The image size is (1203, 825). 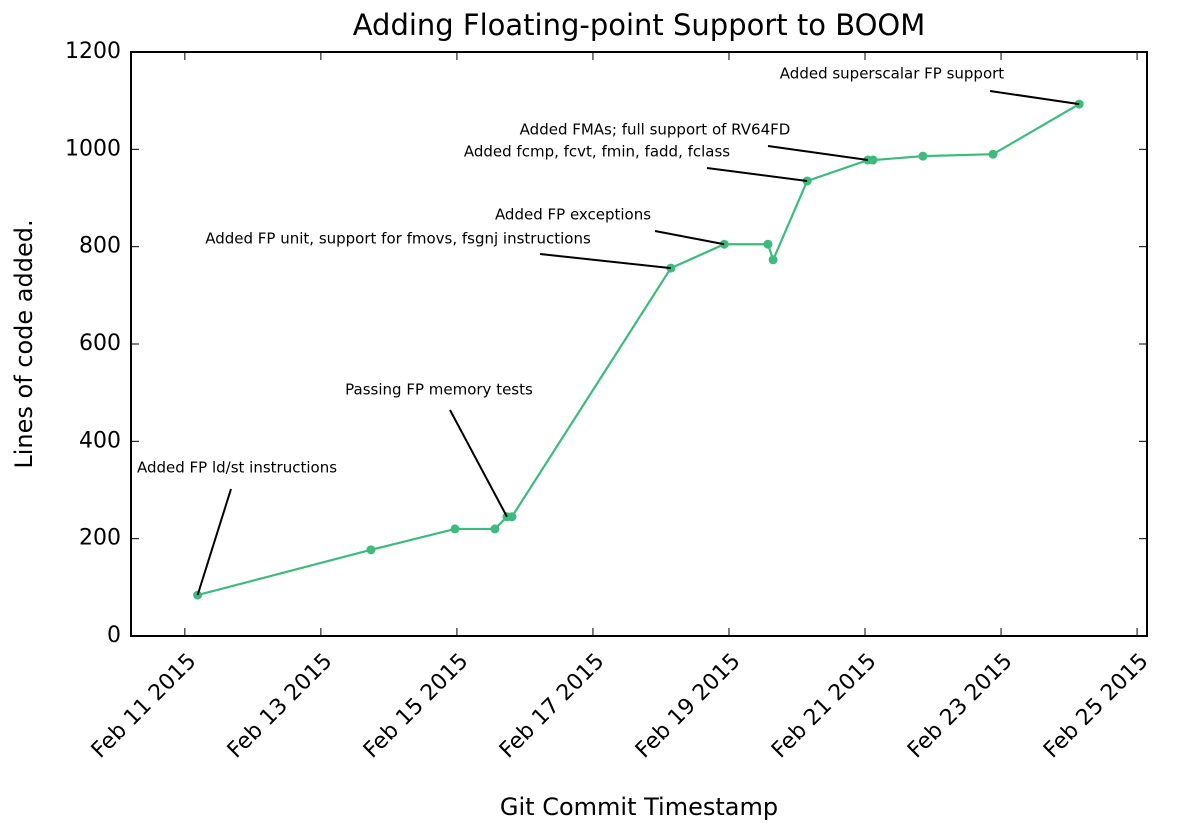 What do you see at coordinates (688, 706) in the screenshot?
I see `x-tick-label: Feb 19 2015` at bounding box center [688, 706].